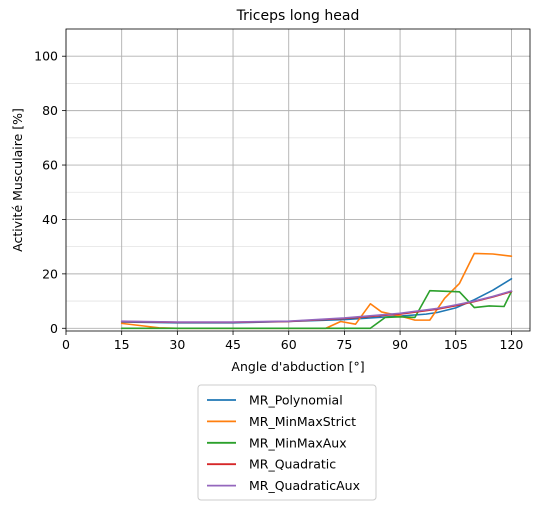  I want to click on y-axis-title: Activité Musculaire [%], so click(17, 180).